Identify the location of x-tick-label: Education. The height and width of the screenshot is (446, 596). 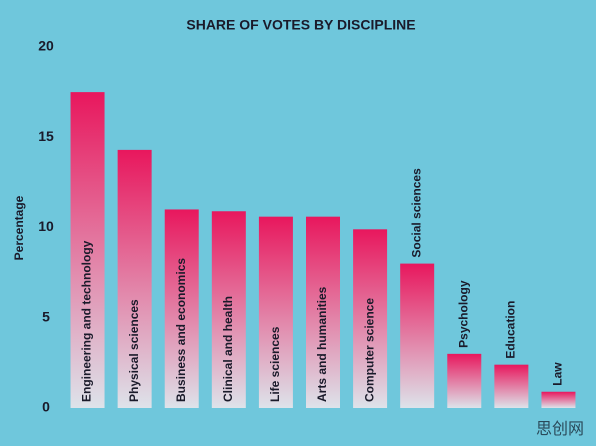
(511, 330).